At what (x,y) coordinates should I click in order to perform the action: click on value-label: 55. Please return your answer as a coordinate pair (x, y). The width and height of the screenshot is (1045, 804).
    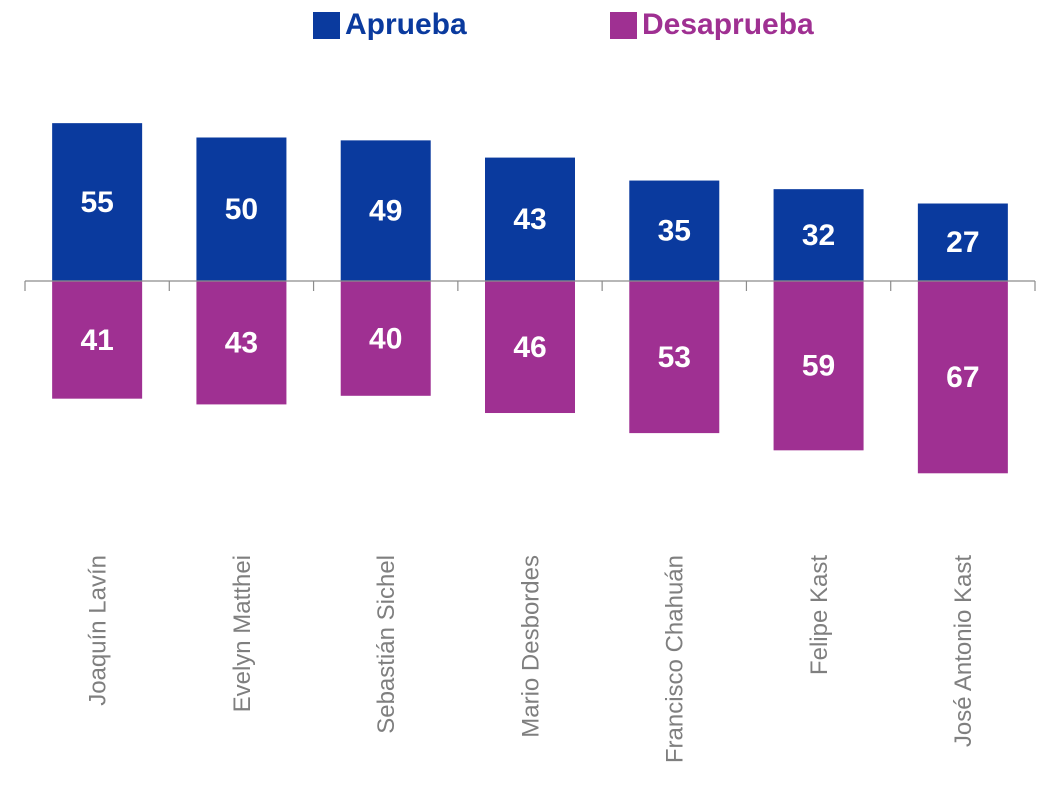
    Looking at the image, I should click on (96, 202).